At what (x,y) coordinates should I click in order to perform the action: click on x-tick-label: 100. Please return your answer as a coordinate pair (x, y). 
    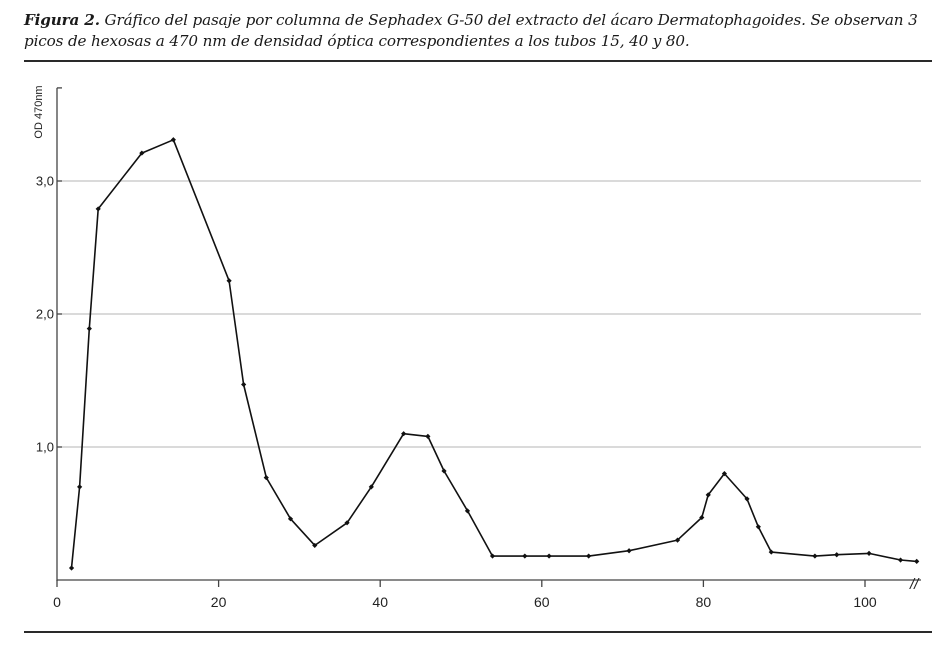
    Looking at the image, I should click on (865, 602).